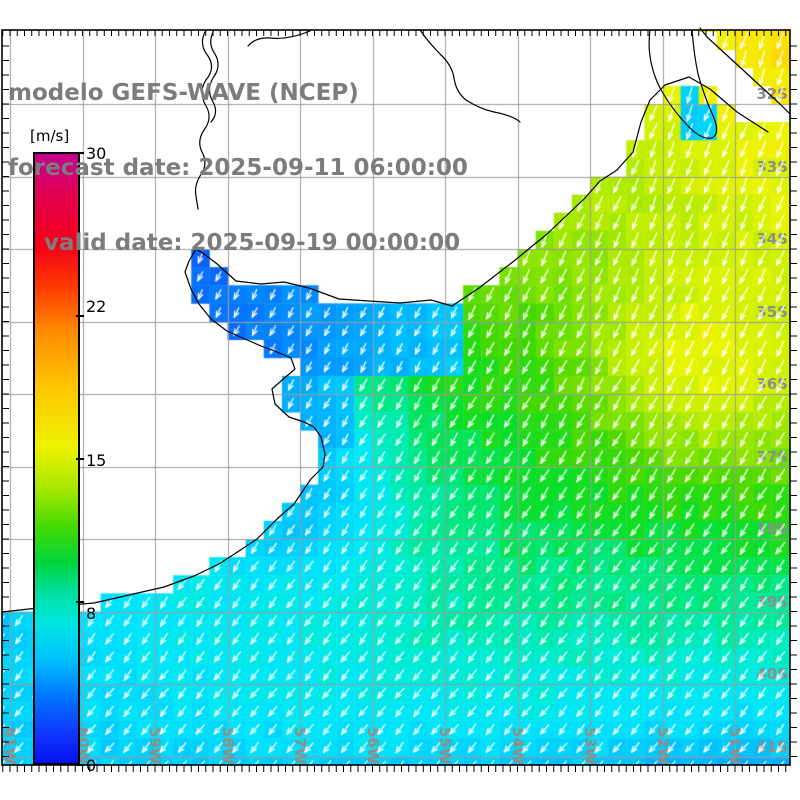  What do you see at coordinates (96, 460) in the screenshot?
I see `colorbar-tick-15: 15` at bounding box center [96, 460].